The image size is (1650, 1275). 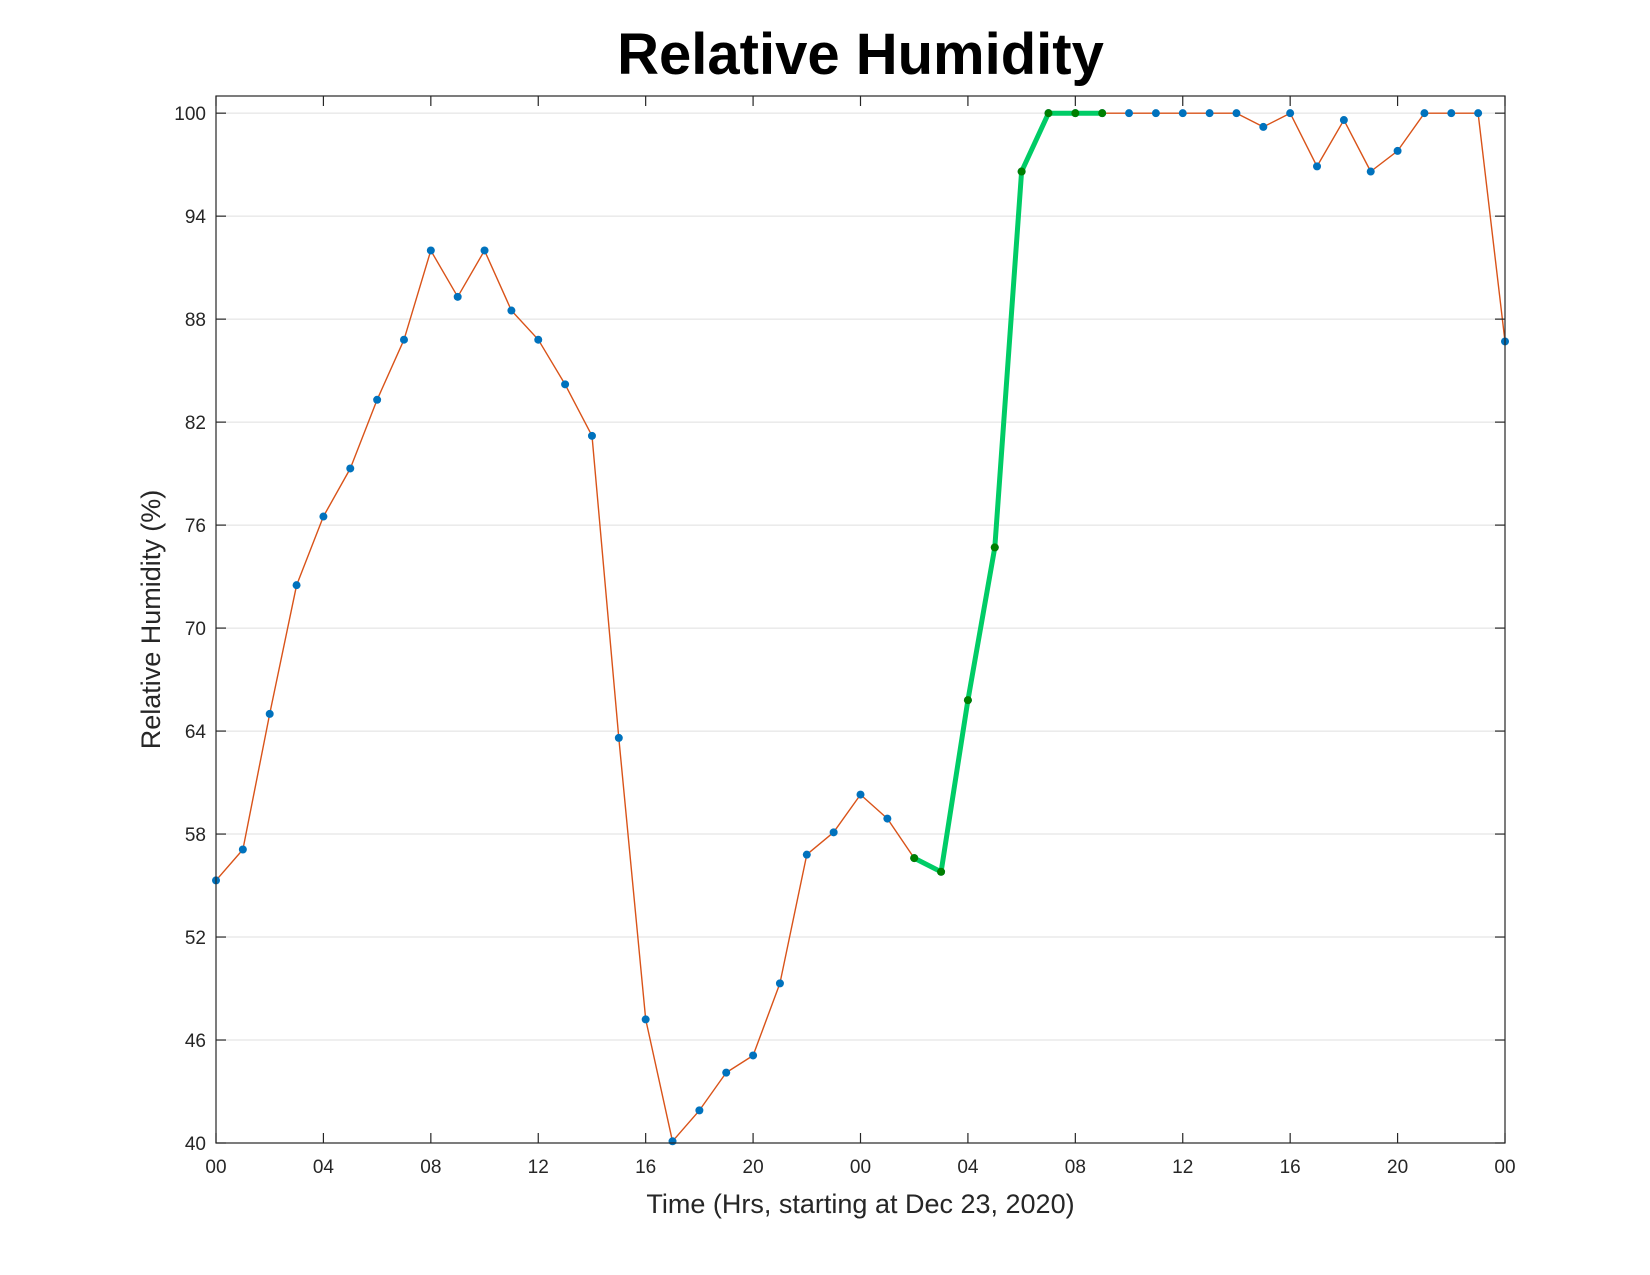 I want to click on y-tick-label: 46, so click(x=195, y=1041).